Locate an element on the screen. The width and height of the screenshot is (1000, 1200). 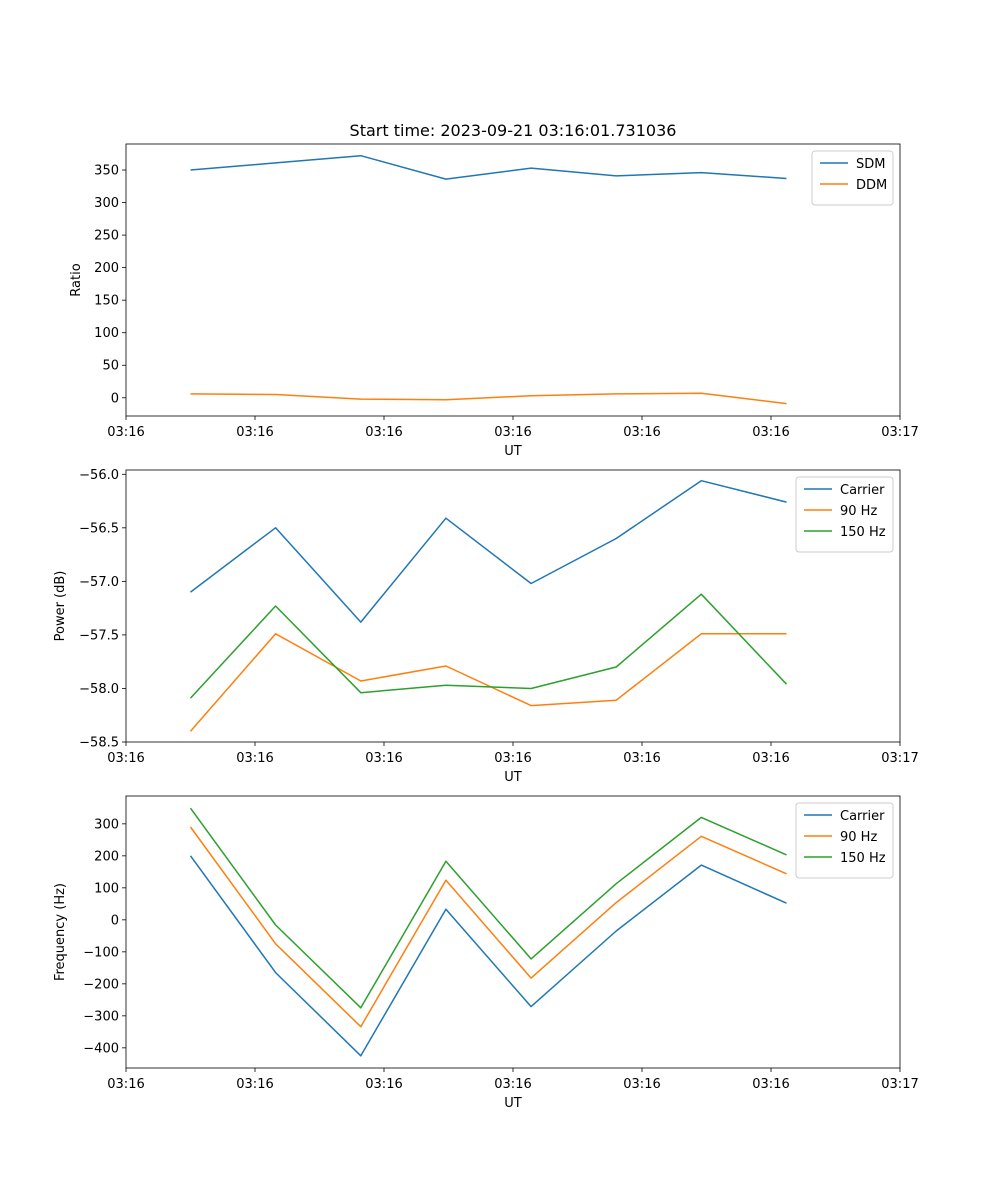
y-tick-label: 350 is located at coordinates (106, 171).